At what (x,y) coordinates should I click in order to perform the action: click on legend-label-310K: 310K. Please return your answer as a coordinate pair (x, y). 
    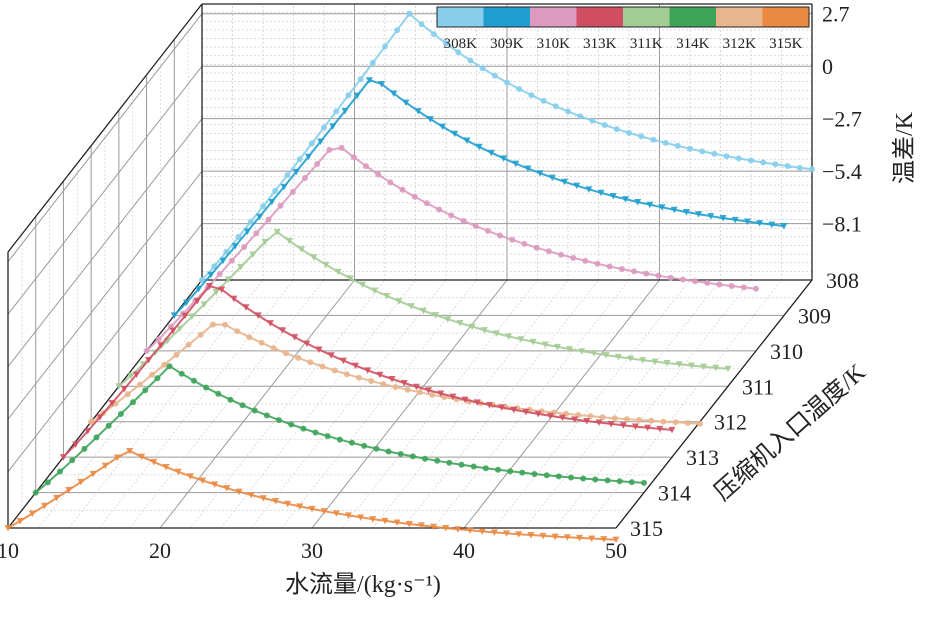
    Looking at the image, I should click on (554, 44).